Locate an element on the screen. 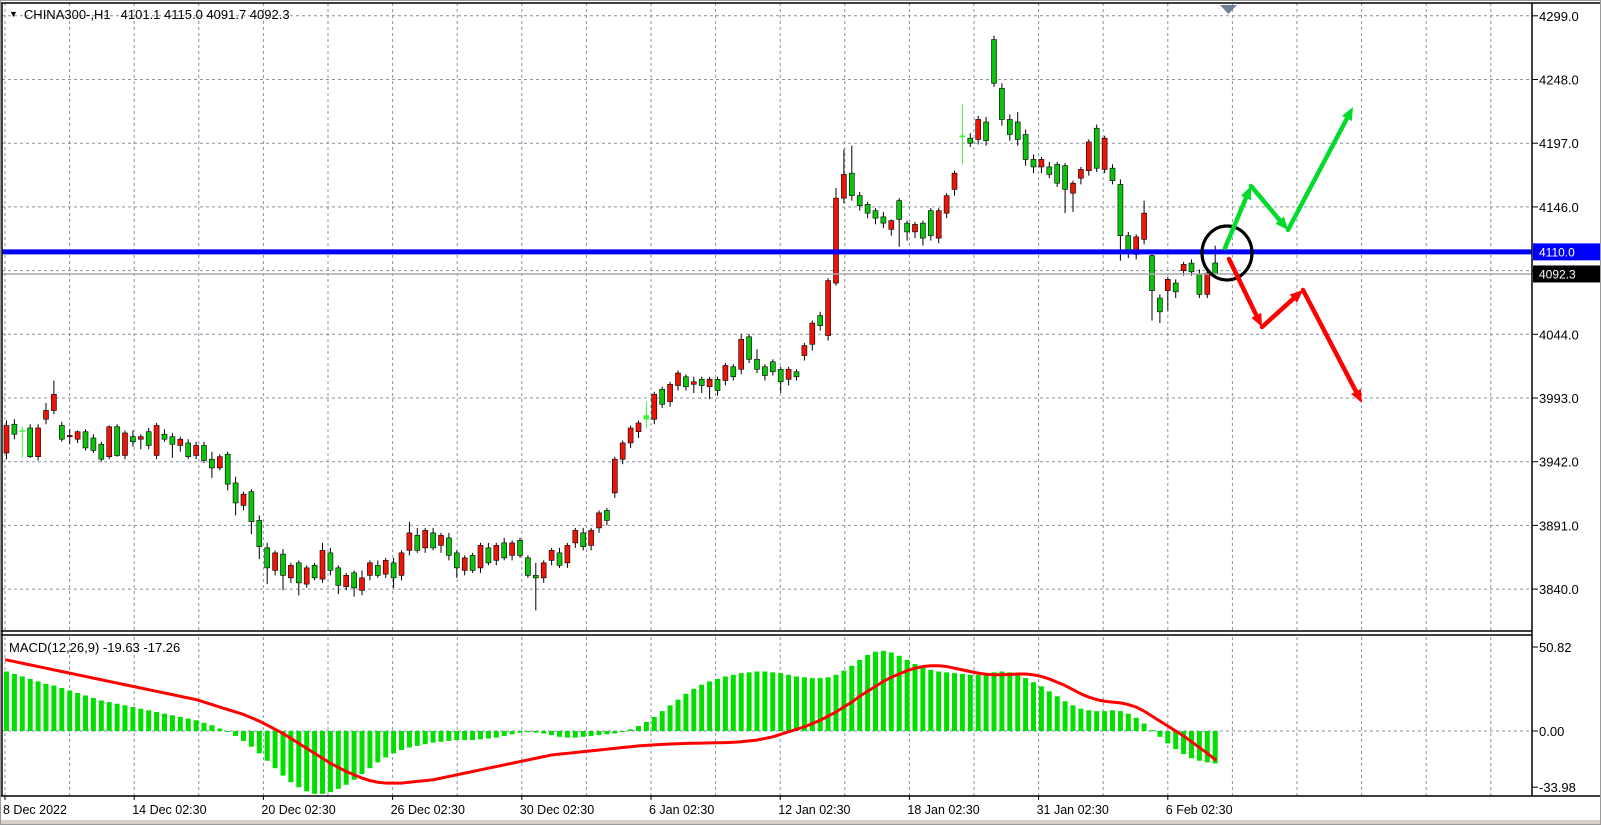 Image resolution: width=1601 pixels, height=825 pixels. arrow-segment is located at coordinates (1265, 203).